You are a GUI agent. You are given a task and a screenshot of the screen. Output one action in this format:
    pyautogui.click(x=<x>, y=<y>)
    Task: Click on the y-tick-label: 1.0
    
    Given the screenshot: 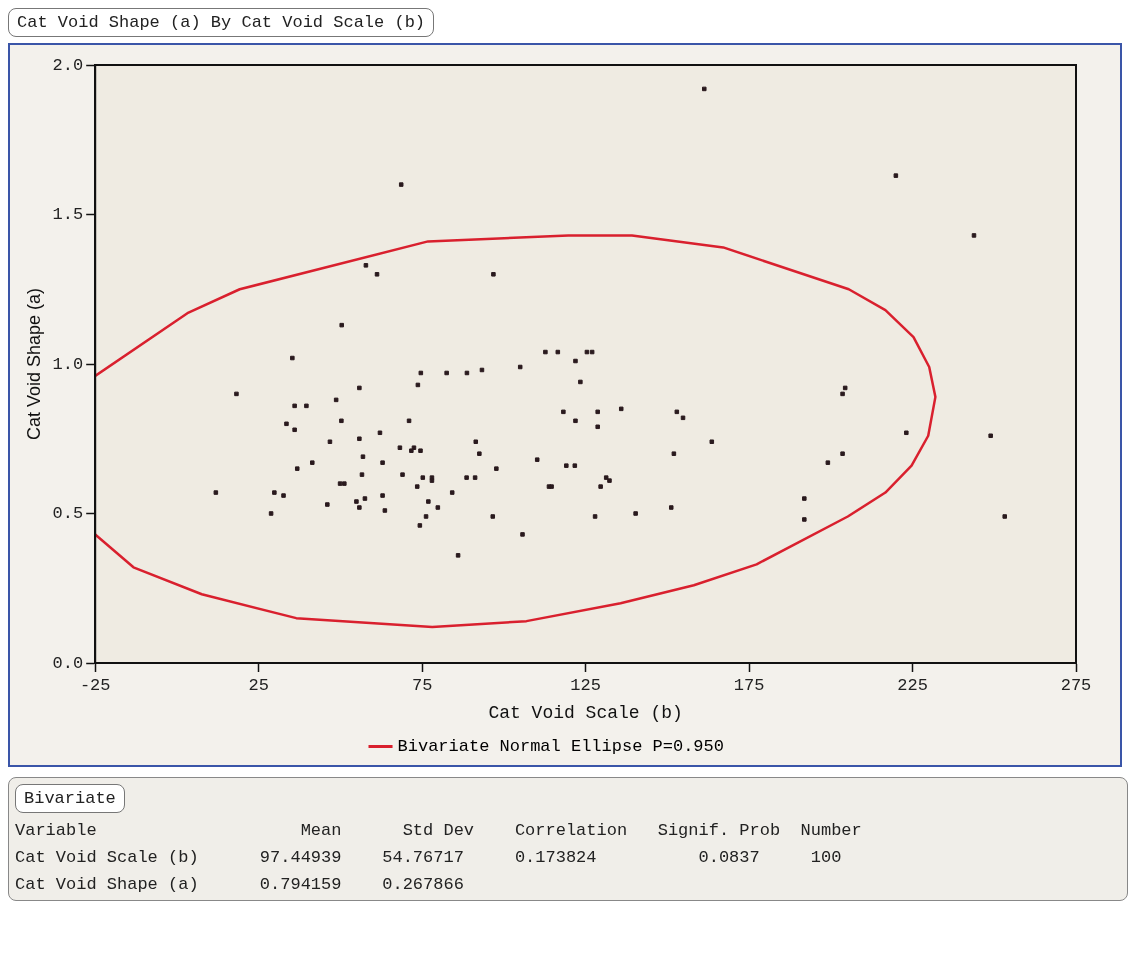 What is the action you would take?
    pyautogui.click(x=68, y=364)
    